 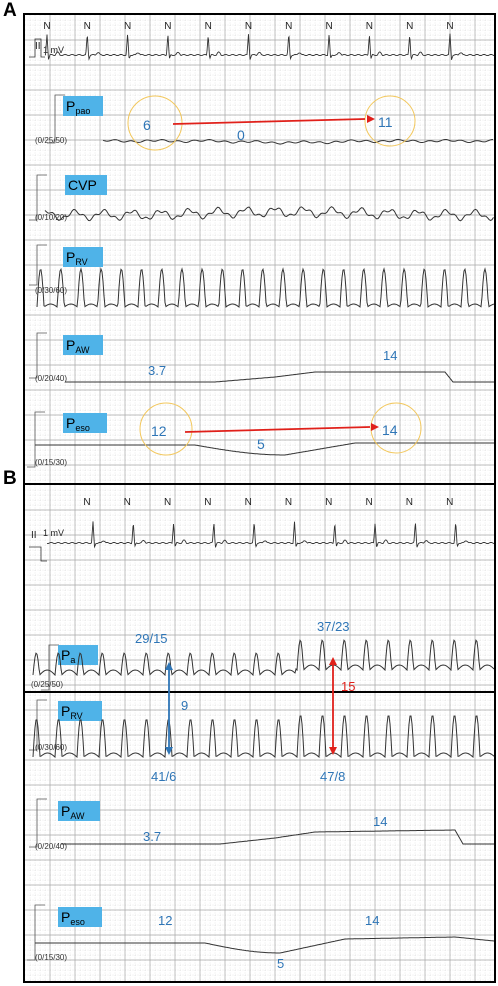 I want to click on ecg-beat-label-a-1: N, so click(x=87, y=26).